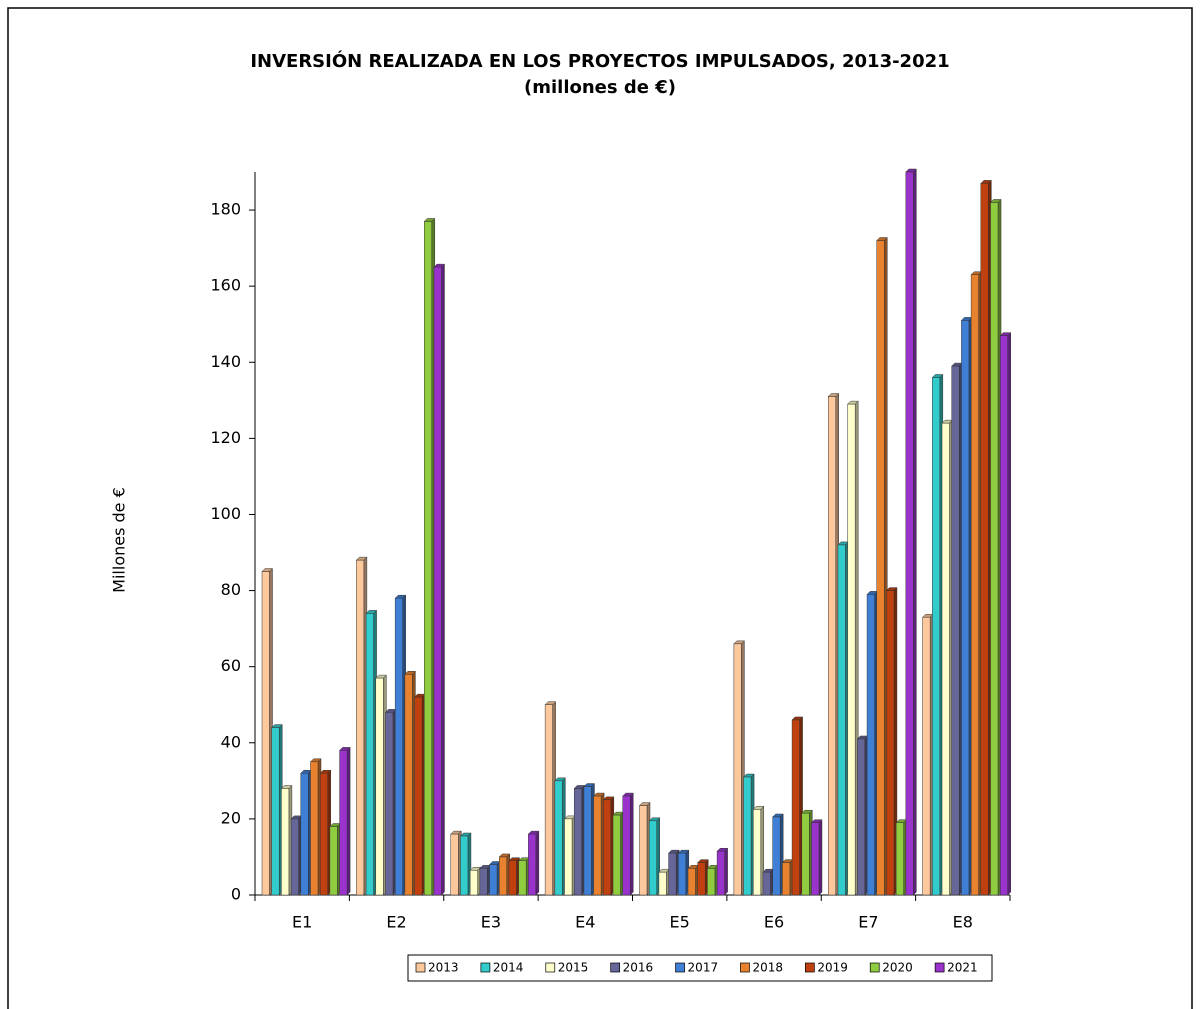 The height and width of the screenshot is (1009, 1201). Describe the element at coordinates (680, 922) in the screenshot. I see `x-tick-label: E5` at that location.